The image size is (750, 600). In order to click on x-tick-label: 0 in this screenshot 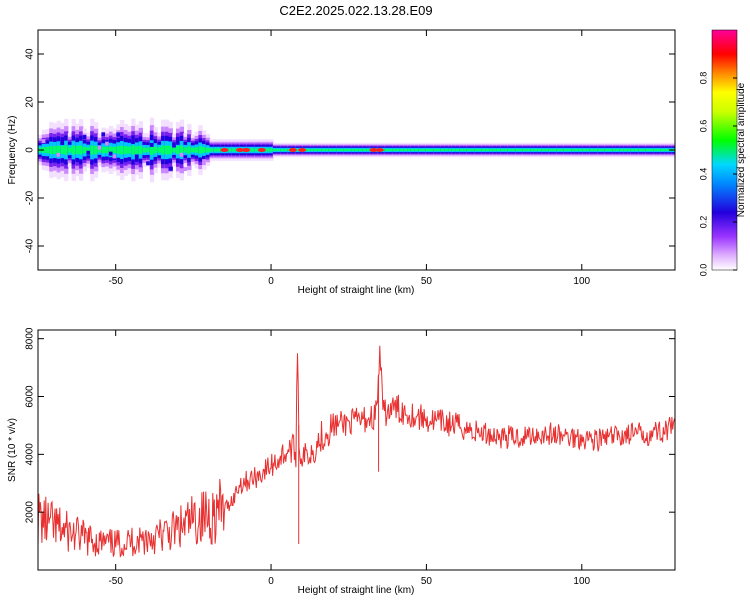, I will do `click(271, 281)`.